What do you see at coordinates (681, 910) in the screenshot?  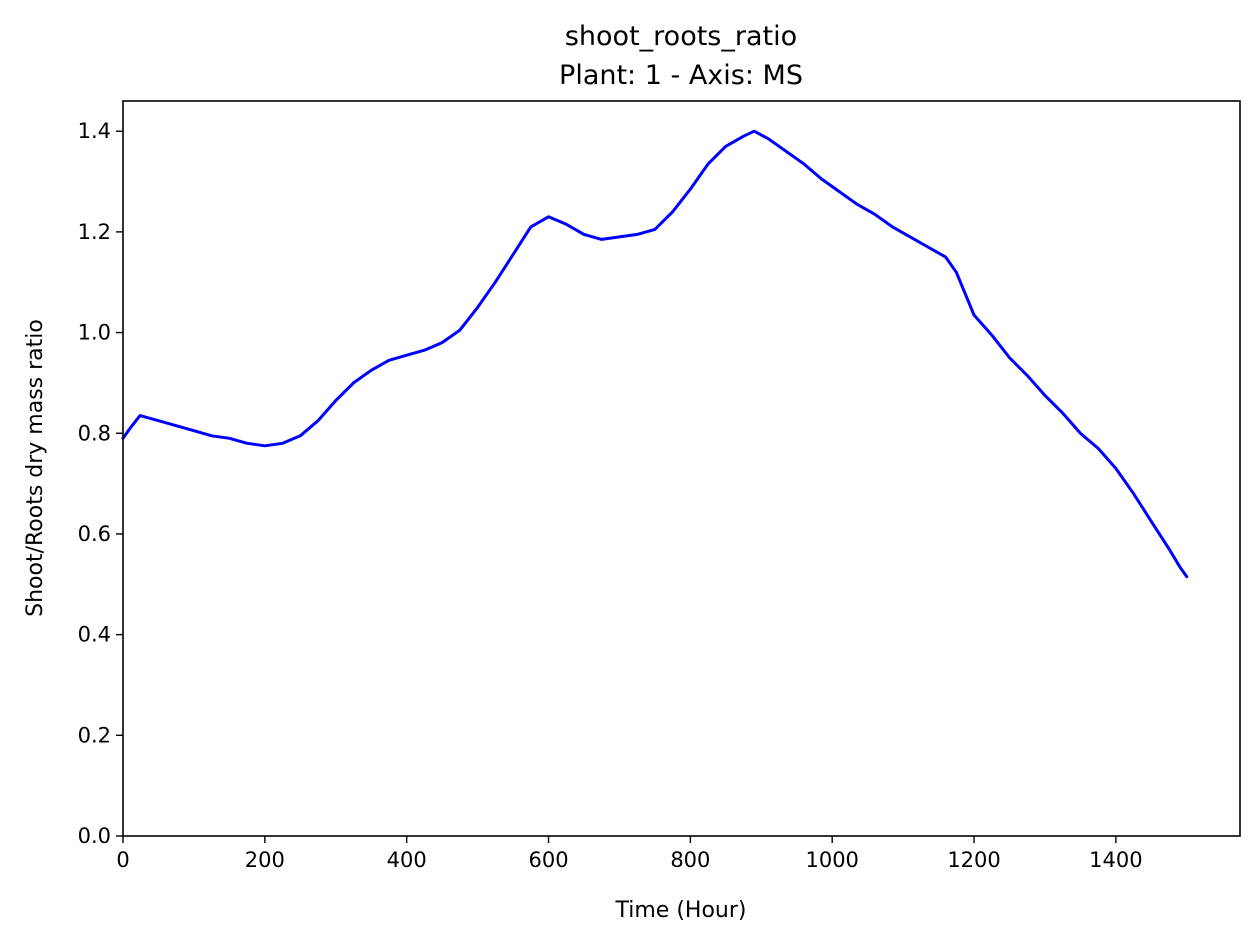 I see `x-axis-label: Time (Hour)` at bounding box center [681, 910].